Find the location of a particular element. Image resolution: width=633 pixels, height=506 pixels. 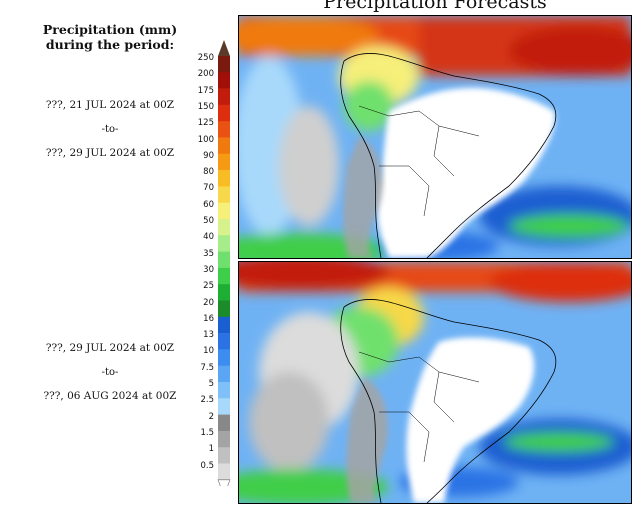

legend-tick-label: 200 is located at coordinates (205, 74).